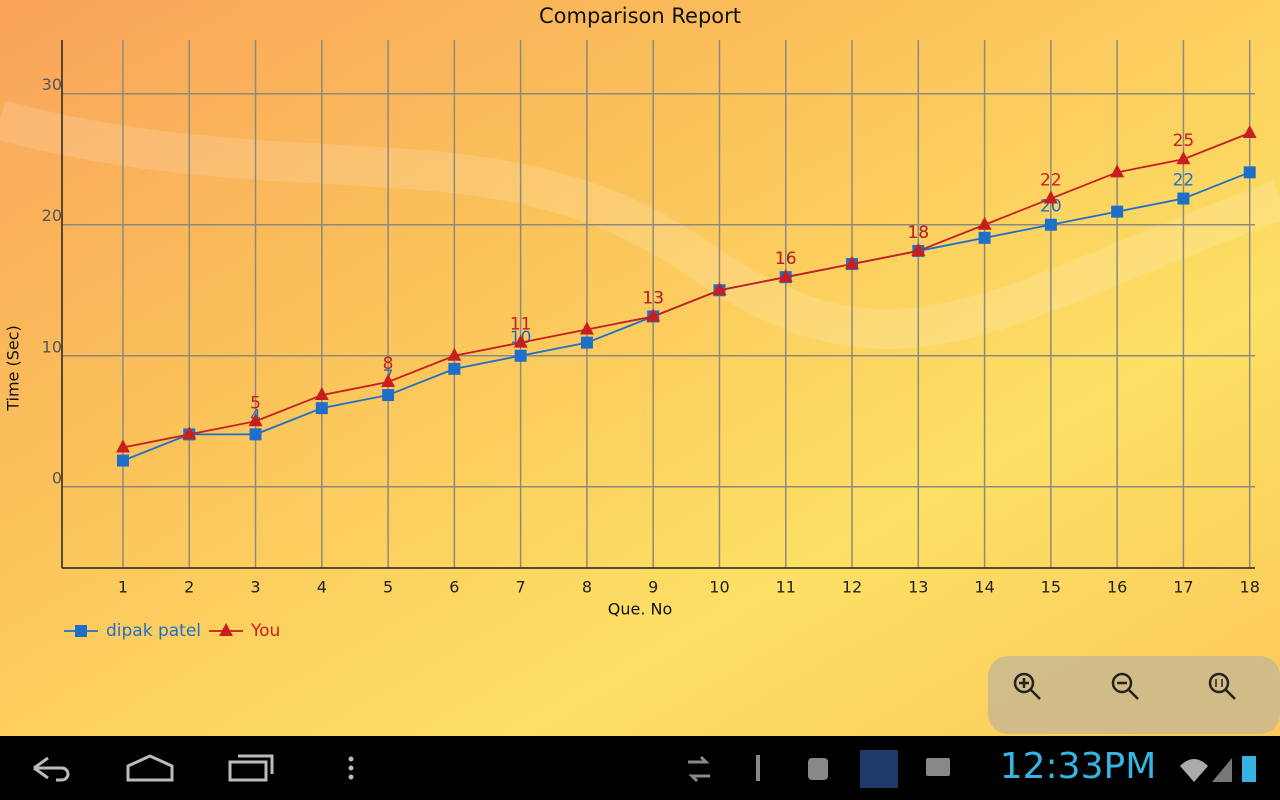  What do you see at coordinates (57, 477) in the screenshot?
I see `y-tick-label: 0` at bounding box center [57, 477].